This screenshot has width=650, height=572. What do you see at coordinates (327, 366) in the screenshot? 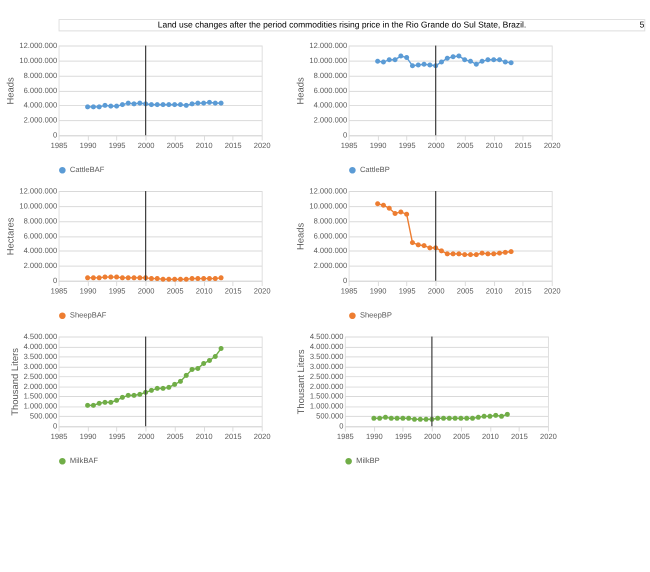
I see `y-tick-label: 3.000.000` at bounding box center [327, 366].